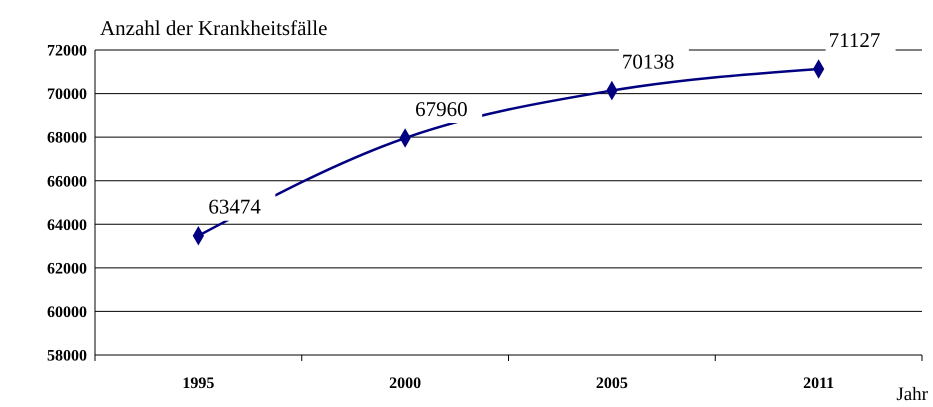 The width and height of the screenshot is (933, 407). I want to click on data-label: 70138, so click(648, 62).